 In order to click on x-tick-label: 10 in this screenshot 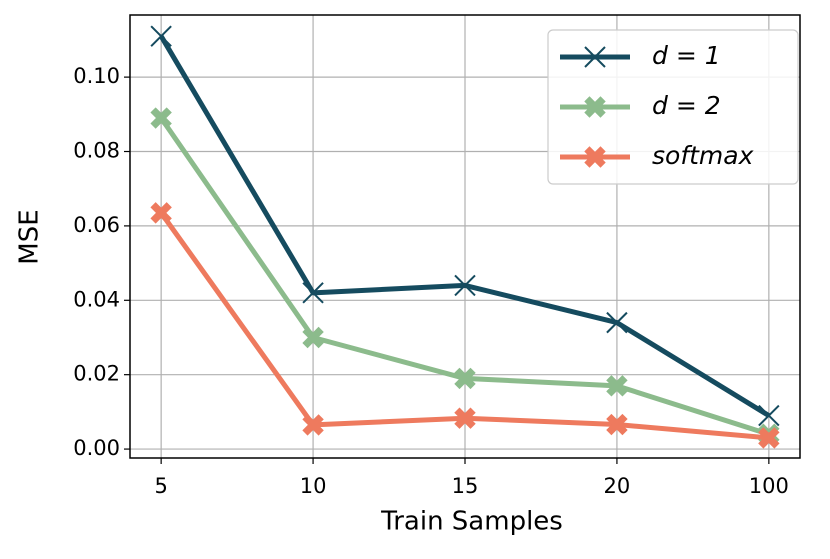, I will do `click(313, 486)`.